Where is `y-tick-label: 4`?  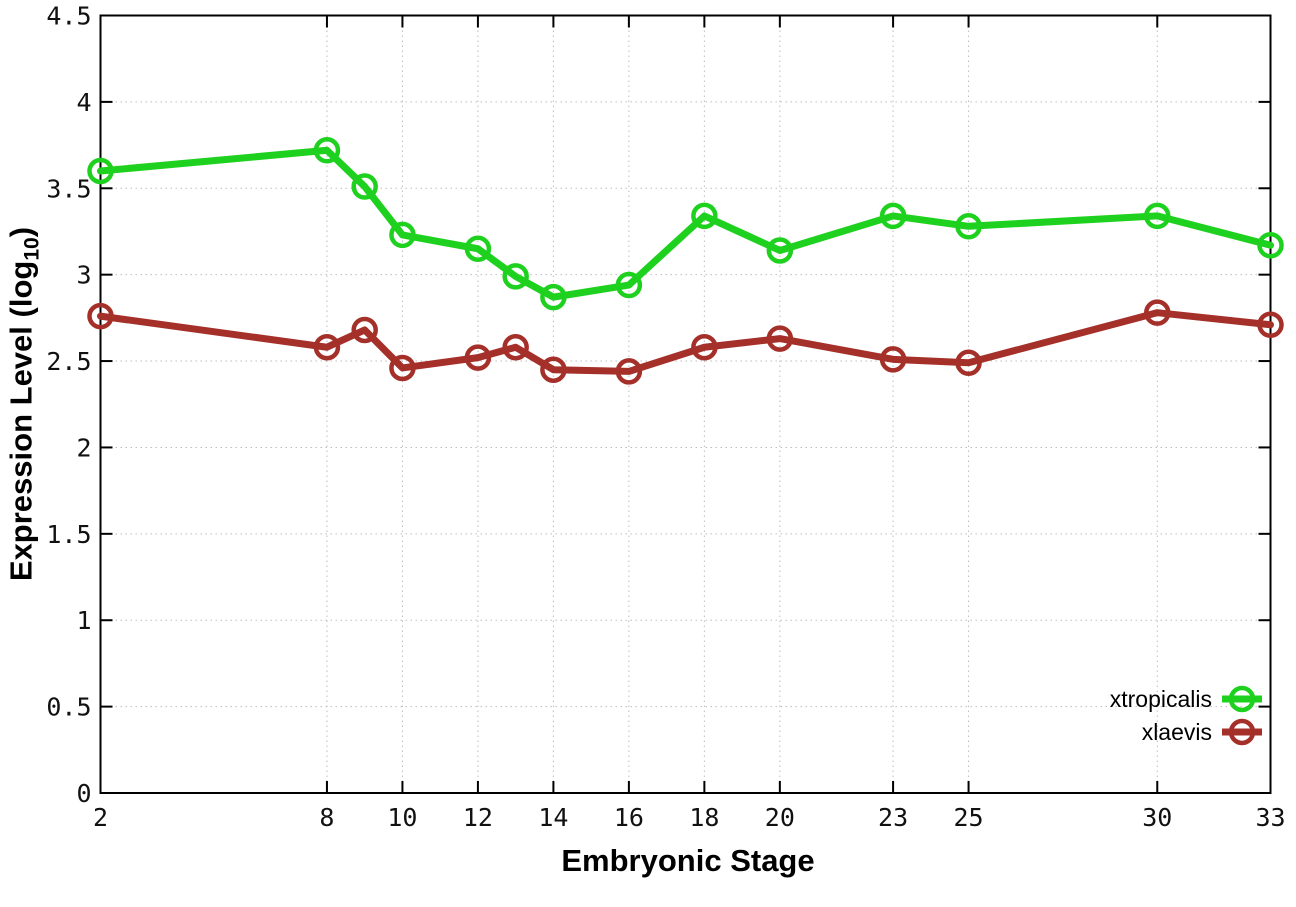
y-tick-label: 4 is located at coordinates (83, 102).